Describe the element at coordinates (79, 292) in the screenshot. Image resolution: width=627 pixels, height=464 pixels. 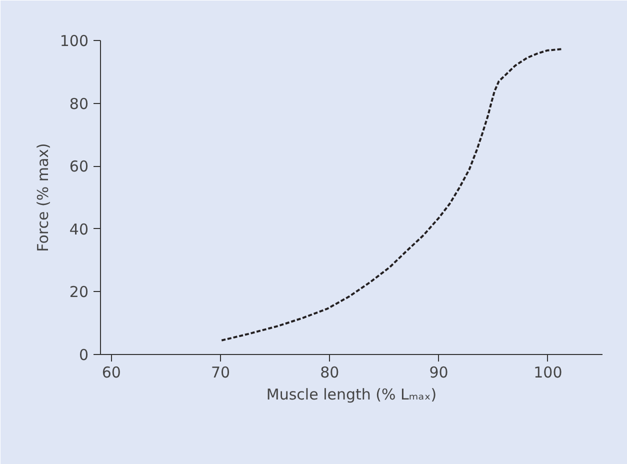
I see `y-tick-label: 20` at that location.